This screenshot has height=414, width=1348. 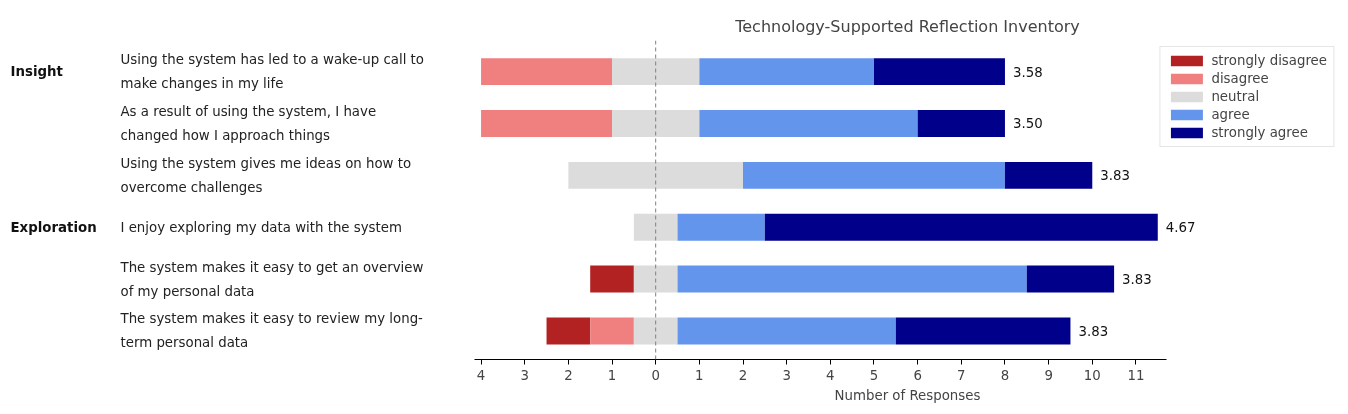 I want to click on text: Insight, so click(x=37, y=72).